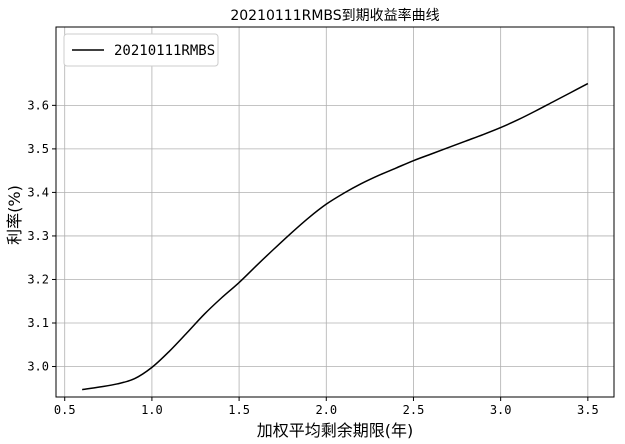  What do you see at coordinates (588, 410) in the screenshot?
I see `x-tick-label: 3.5` at bounding box center [588, 410].